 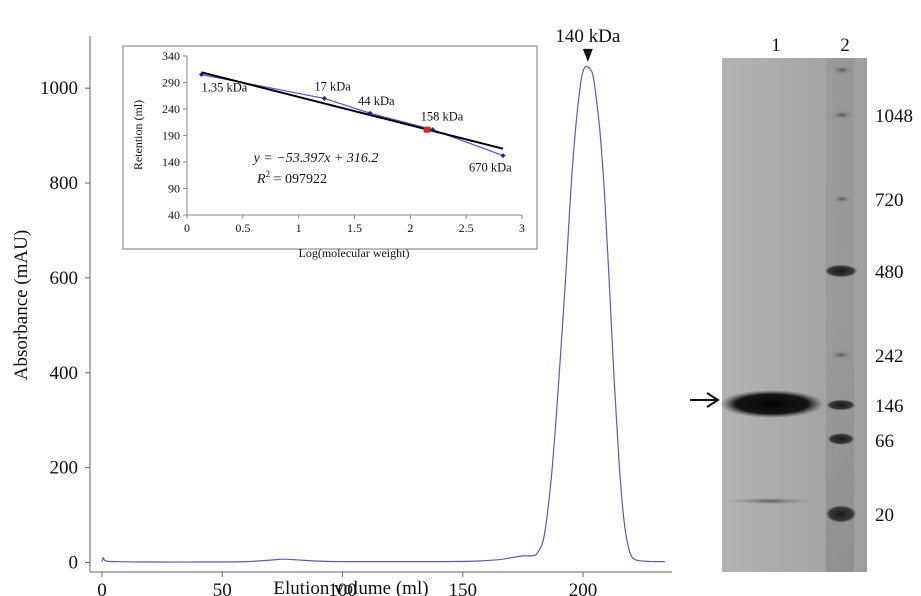 I want to click on gel-band-lane1-main, so click(x=772, y=404).